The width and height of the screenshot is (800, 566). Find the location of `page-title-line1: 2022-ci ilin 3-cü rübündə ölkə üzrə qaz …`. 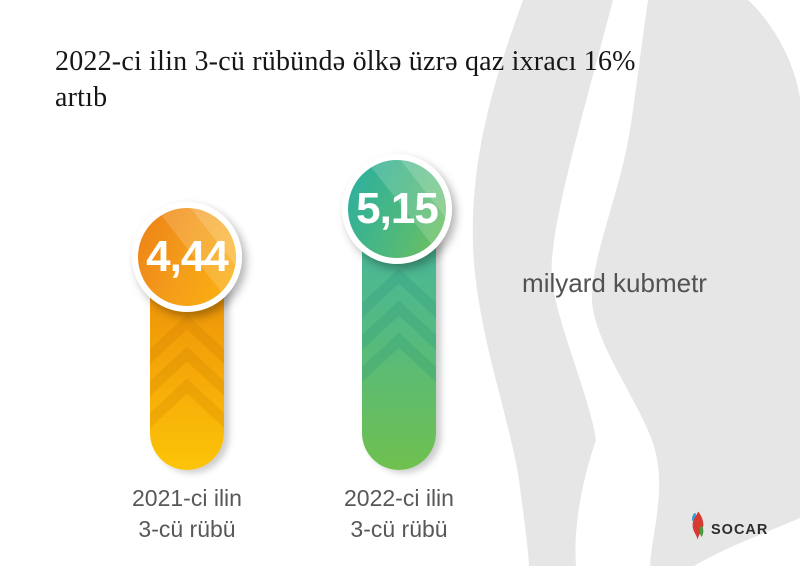

page-title-line1: 2022-ci ilin 3-cü rübündə ölkə üzrə qaz … is located at coordinates (345, 61).